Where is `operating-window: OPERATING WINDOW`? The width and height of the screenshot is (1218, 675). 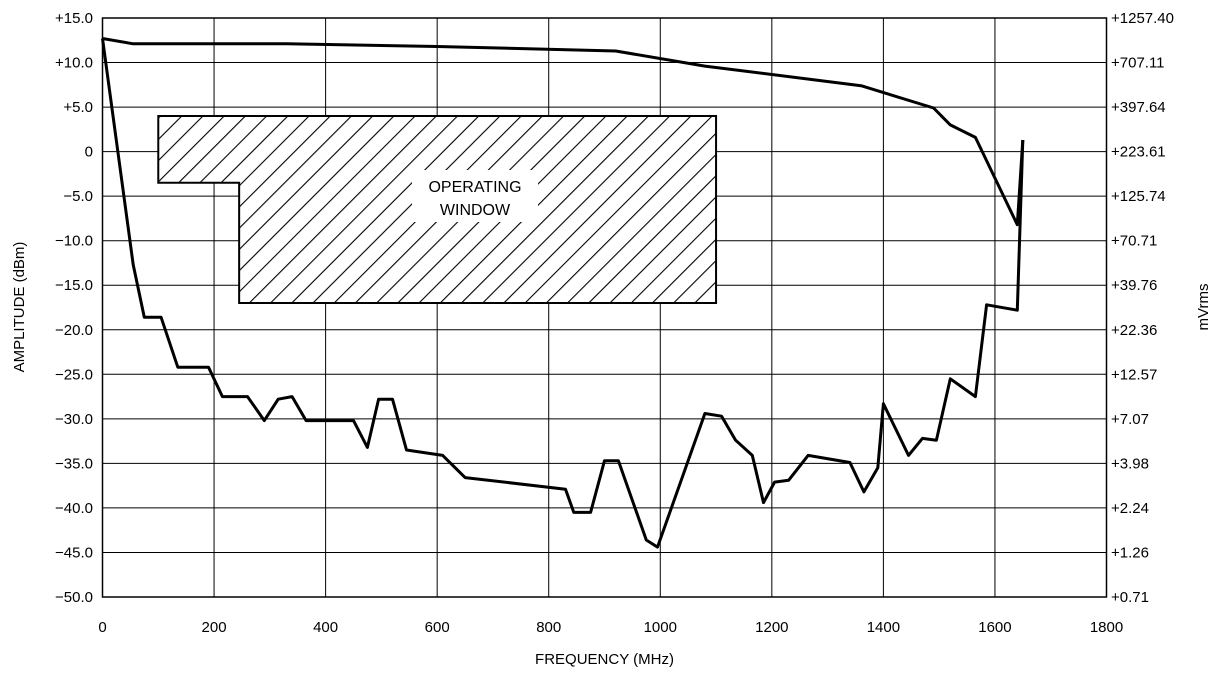 operating-window: OPERATING WINDOW is located at coordinates (437, 209).